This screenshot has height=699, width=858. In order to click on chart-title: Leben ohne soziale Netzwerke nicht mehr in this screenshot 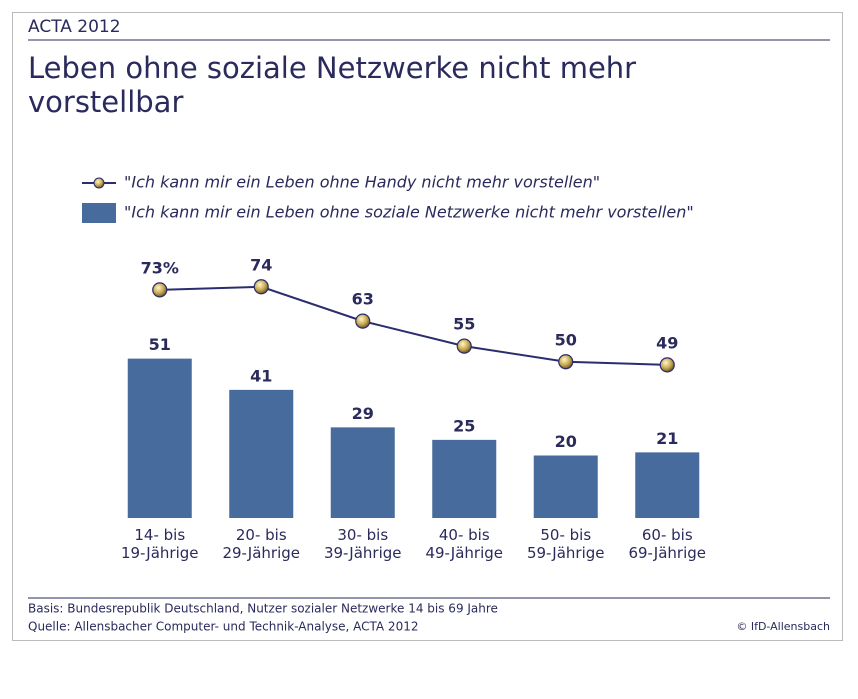, I will do `click(332, 68)`.